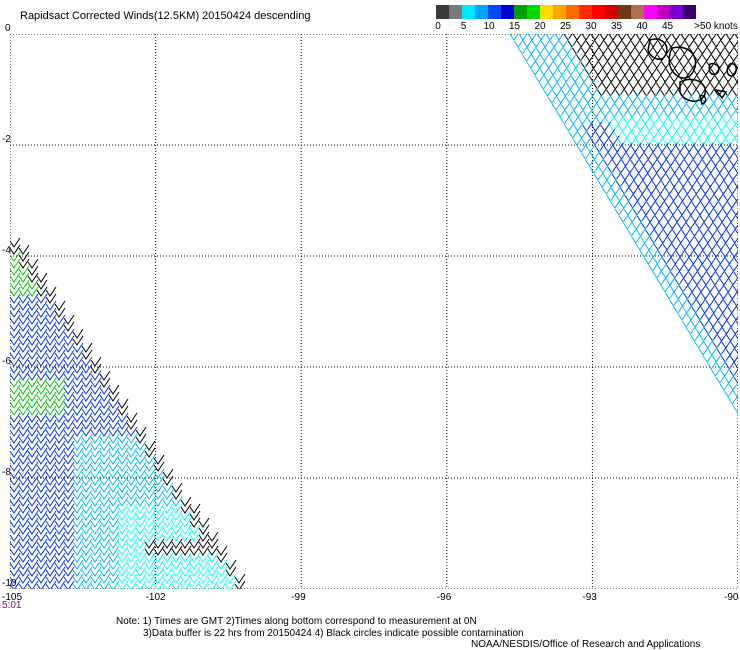 The width and height of the screenshot is (740, 650). I want to click on legend-label: 10, so click(489, 26).